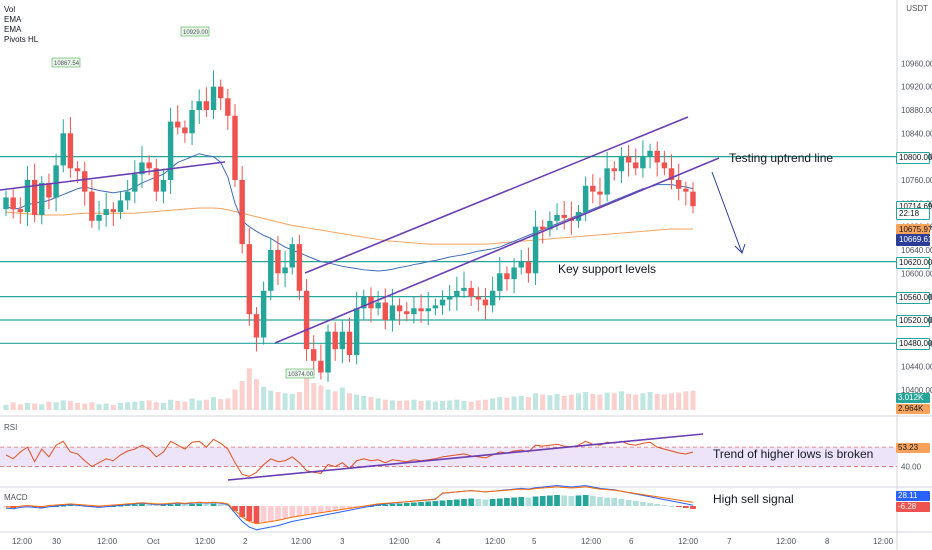 The height and width of the screenshot is (550, 932). Describe the element at coordinates (13, 19) in the screenshot. I see `indicator-label-ema-1: EMA` at that location.